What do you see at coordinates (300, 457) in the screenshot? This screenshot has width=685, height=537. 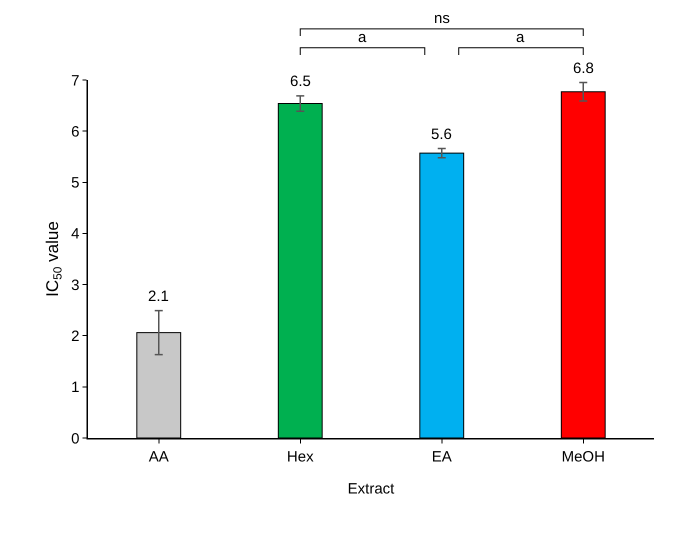 I see `x-tick-label: Hex` at bounding box center [300, 457].